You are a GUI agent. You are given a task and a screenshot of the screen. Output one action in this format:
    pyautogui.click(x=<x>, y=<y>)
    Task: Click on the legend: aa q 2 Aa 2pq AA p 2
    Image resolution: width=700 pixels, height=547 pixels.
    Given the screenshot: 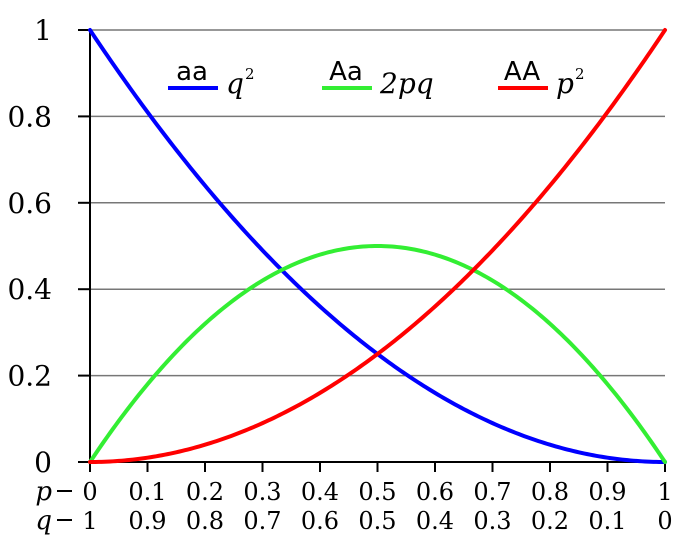 What is the action you would take?
    pyautogui.click(x=376, y=78)
    